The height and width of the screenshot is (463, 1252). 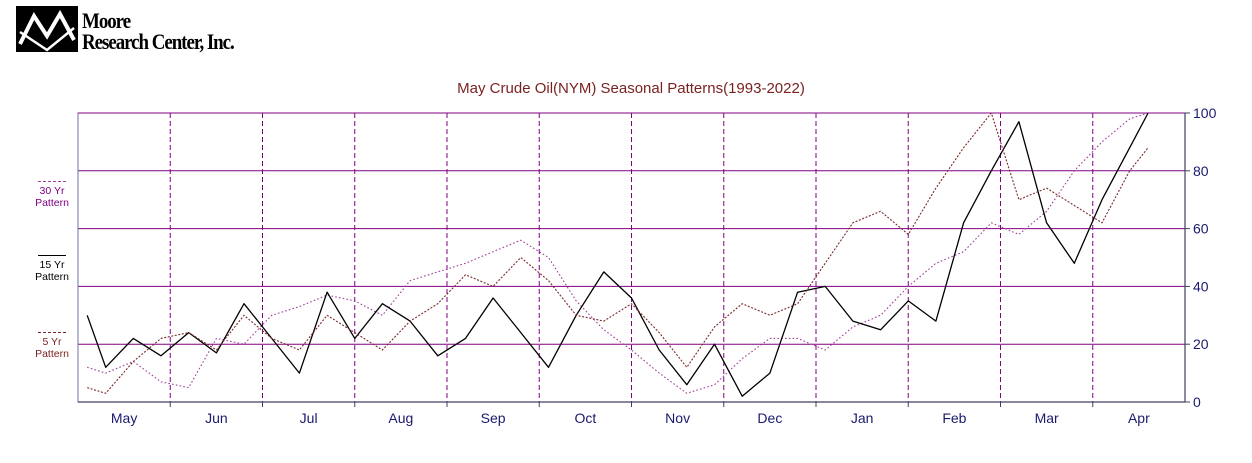 What do you see at coordinates (1197, 402) in the screenshot?
I see `y-tick-label-0: 0` at bounding box center [1197, 402].